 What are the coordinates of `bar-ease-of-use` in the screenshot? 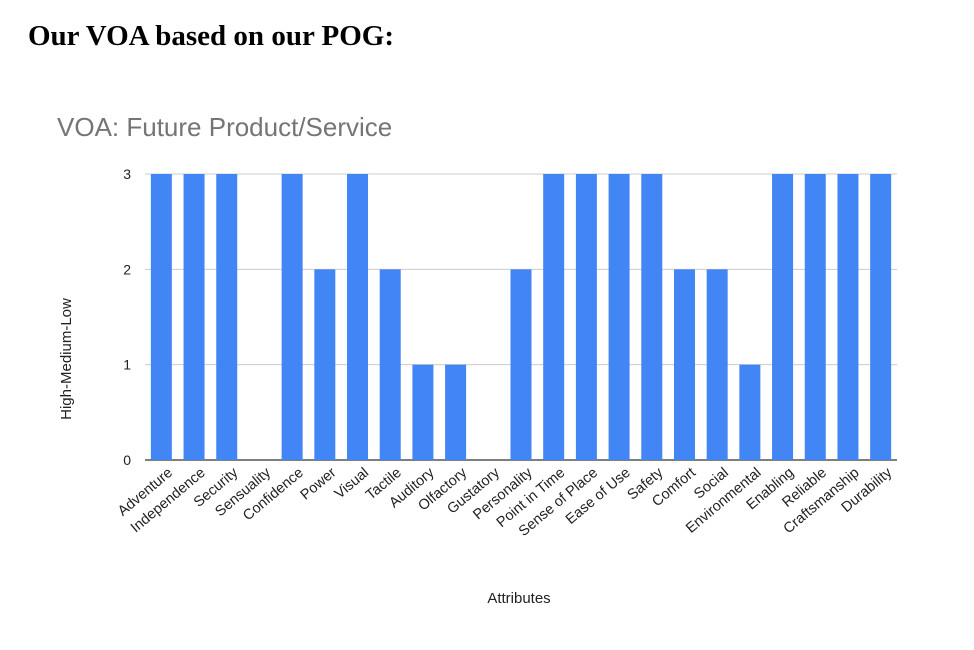 It's located at (619, 317).